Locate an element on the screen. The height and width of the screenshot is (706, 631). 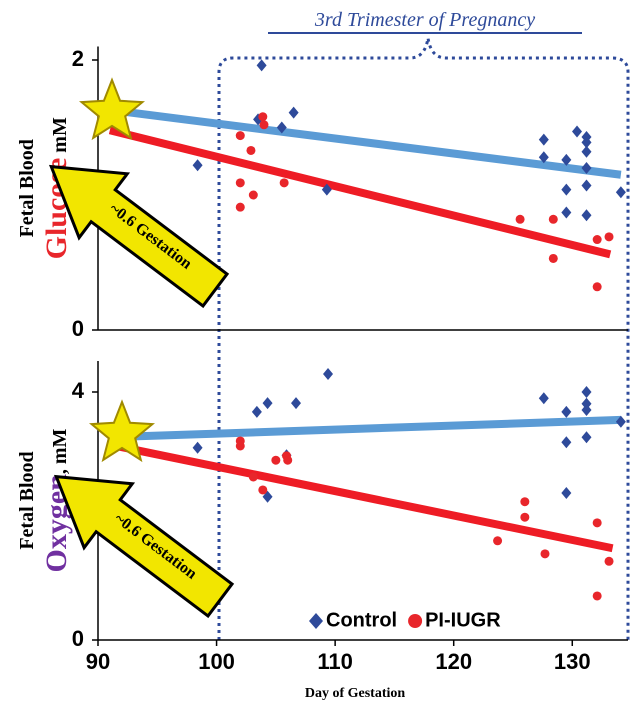
x-tick-label: 90 is located at coordinates (98, 661).